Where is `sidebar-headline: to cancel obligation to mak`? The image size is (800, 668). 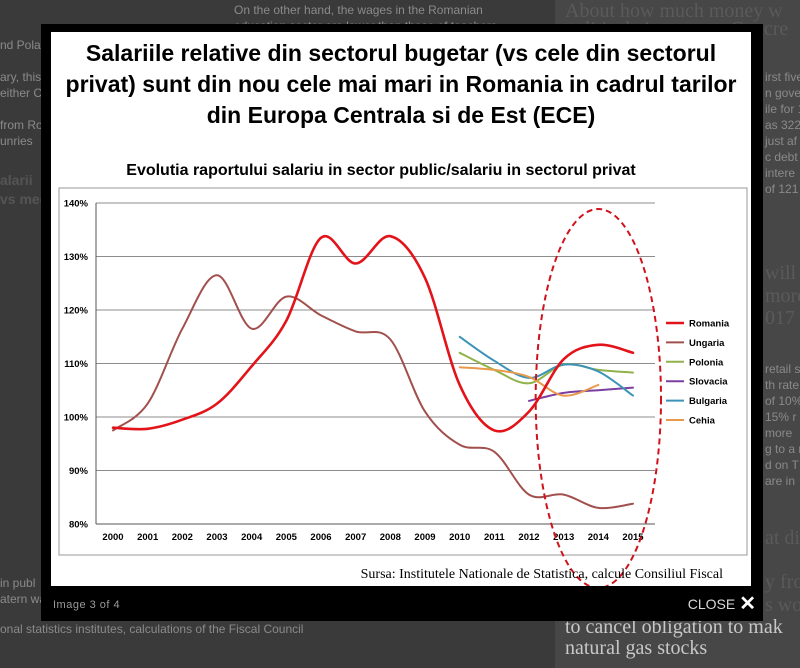
sidebar-headline: to cancel obligation to mak is located at coordinates (674, 627).